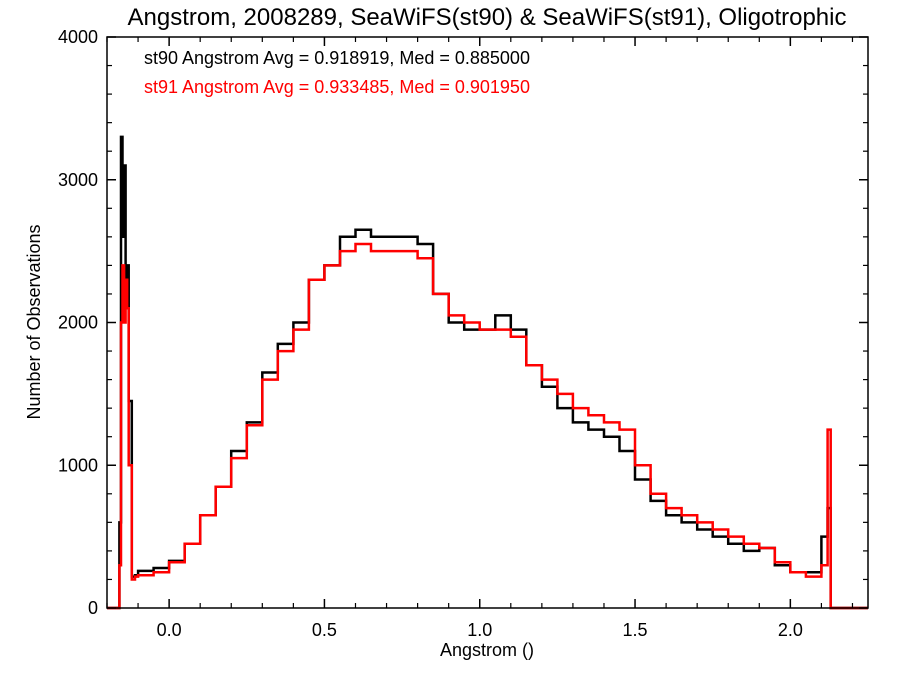 This screenshot has width=900, height=675. What do you see at coordinates (324, 630) in the screenshot?
I see `x-tick-label: 0.5` at bounding box center [324, 630].